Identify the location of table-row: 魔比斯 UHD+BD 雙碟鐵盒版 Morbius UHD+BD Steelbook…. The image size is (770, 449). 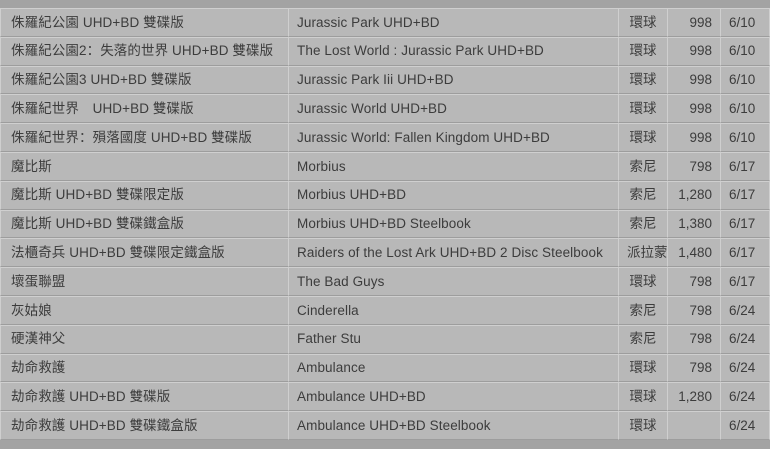
(385, 224).